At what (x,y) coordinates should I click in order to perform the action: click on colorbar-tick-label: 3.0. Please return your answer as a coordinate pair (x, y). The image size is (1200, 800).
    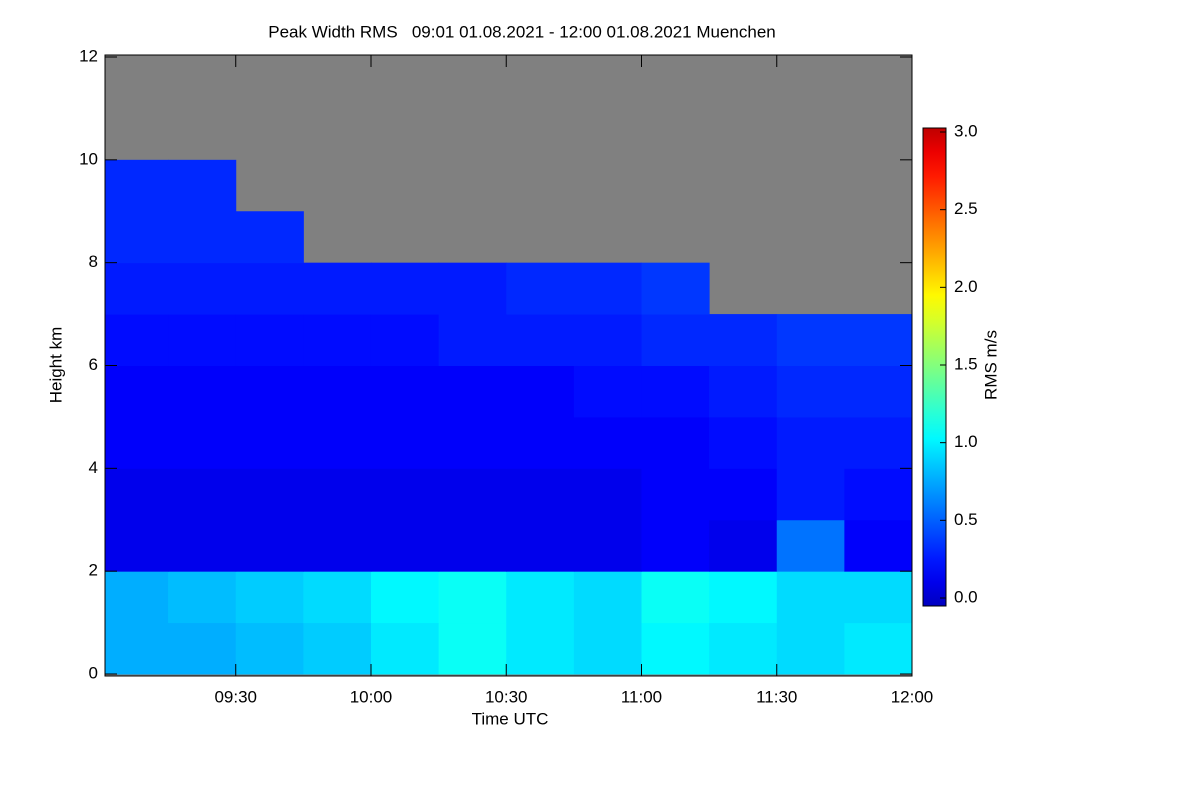
    Looking at the image, I should click on (966, 130).